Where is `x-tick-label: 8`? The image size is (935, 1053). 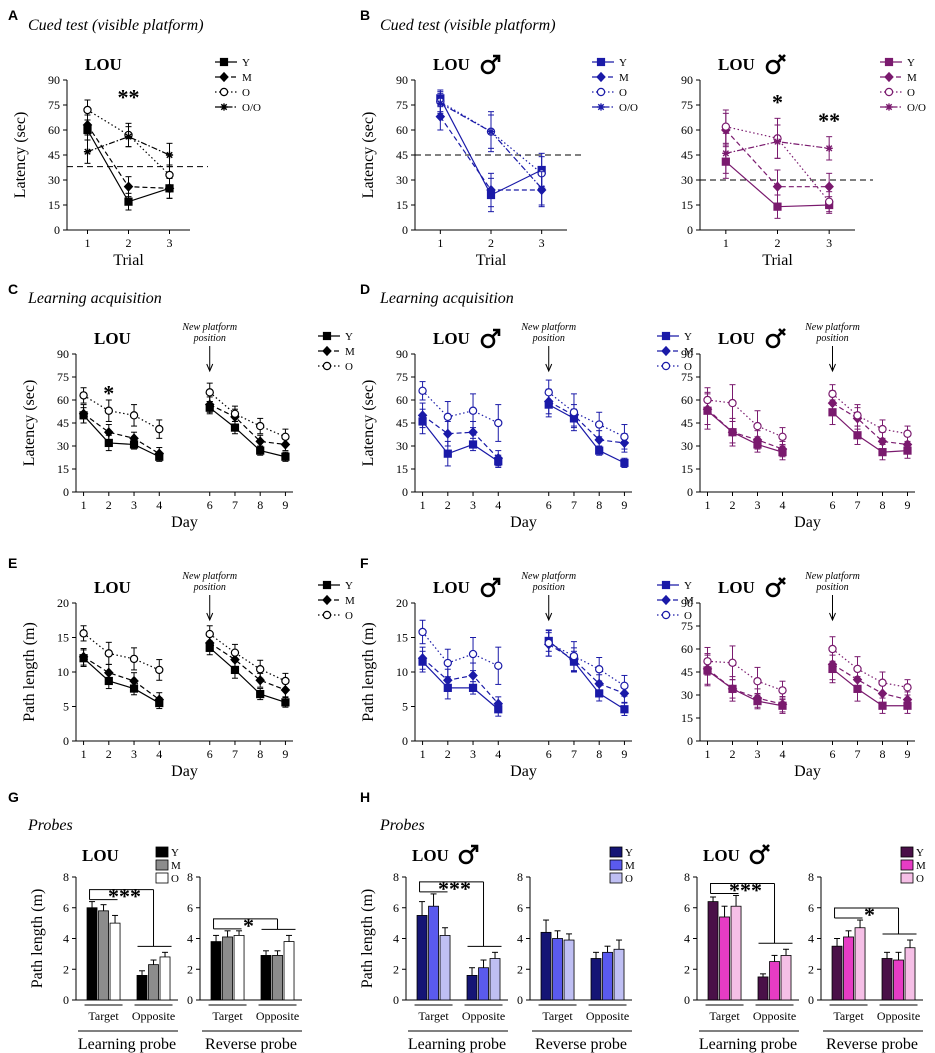 x-tick-label: 8 is located at coordinates (260, 505).